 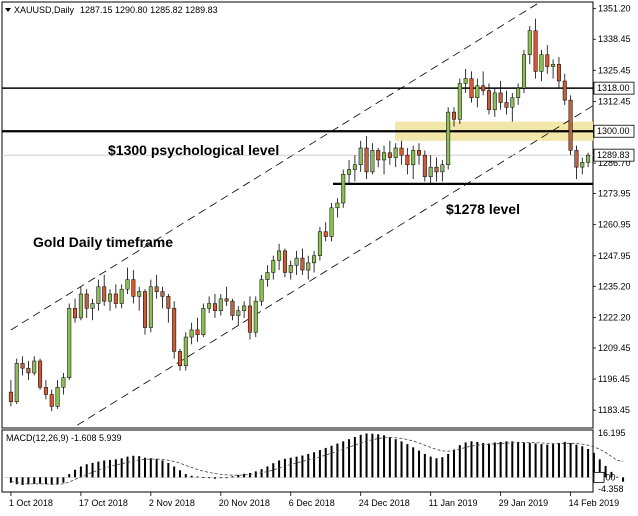 What do you see at coordinates (594, 503) in the screenshot?
I see `x-tick-label: 14 Feb 2019` at bounding box center [594, 503].